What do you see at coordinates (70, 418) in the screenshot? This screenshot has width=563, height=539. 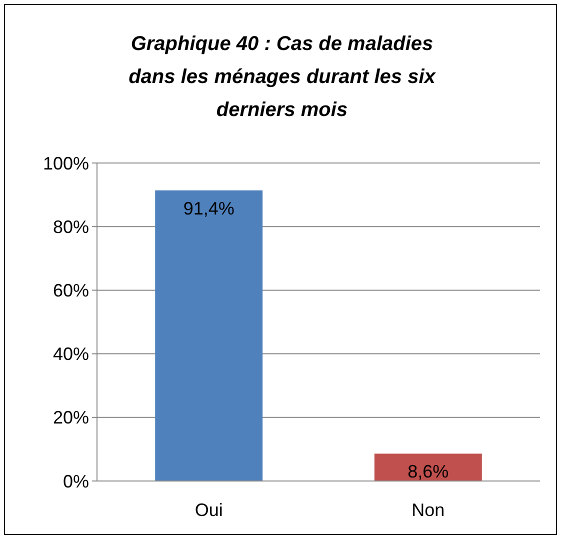 I see `y-tick-label: 20%` at bounding box center [70, 418].